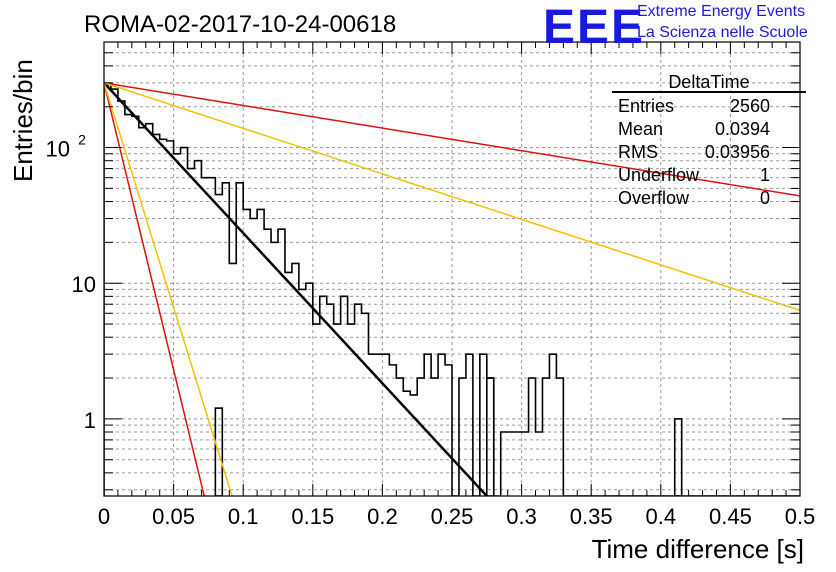  I want to click on stats-value: 1, so click(765, 175).